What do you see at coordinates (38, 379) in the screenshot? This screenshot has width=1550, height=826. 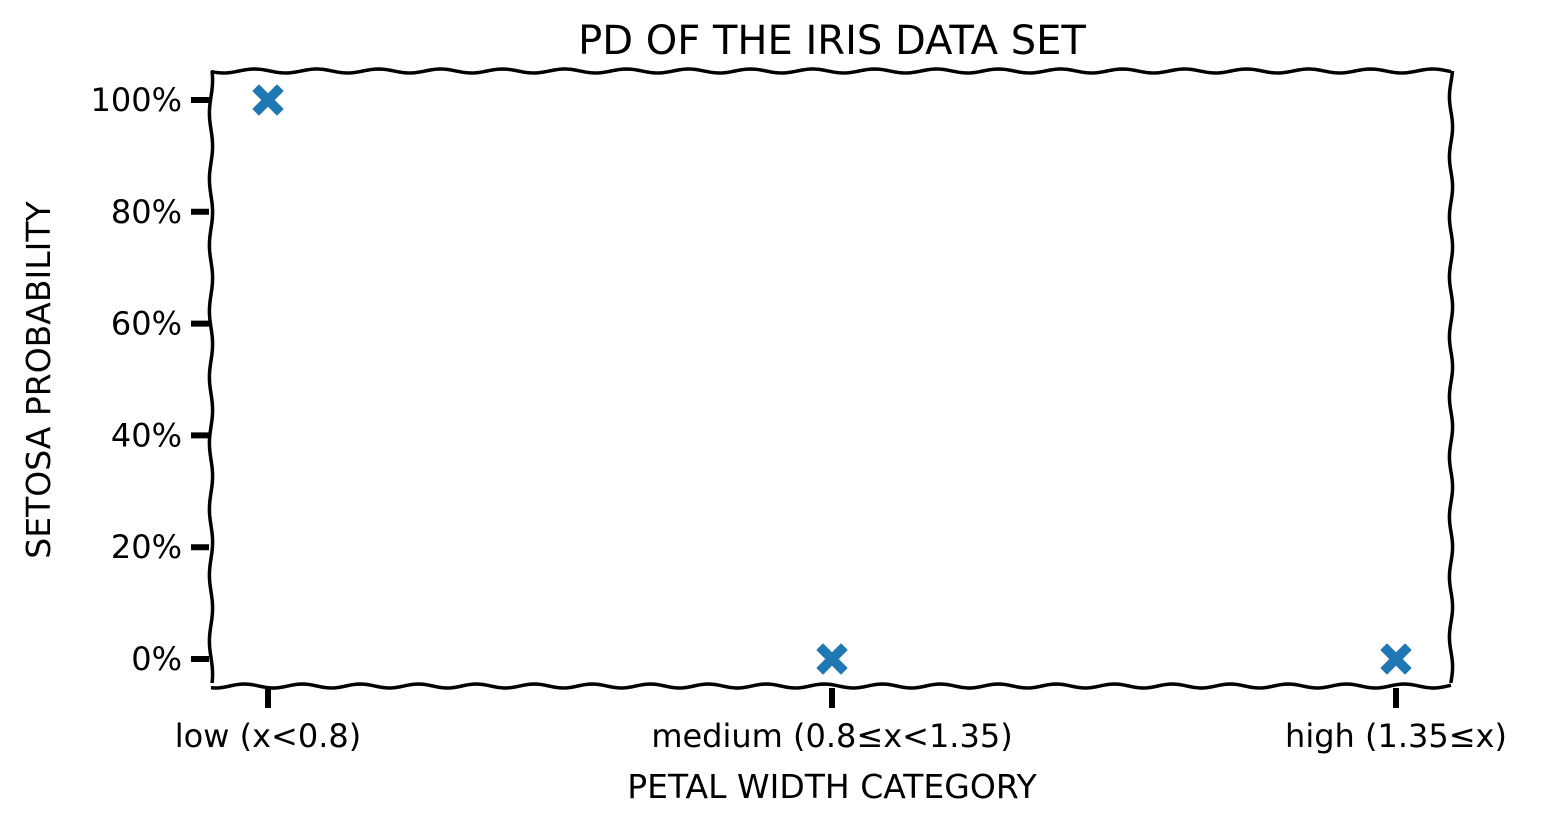 I see `y-axis-label: SETOSA PROBABILITY` at bounding box center [38, 379].